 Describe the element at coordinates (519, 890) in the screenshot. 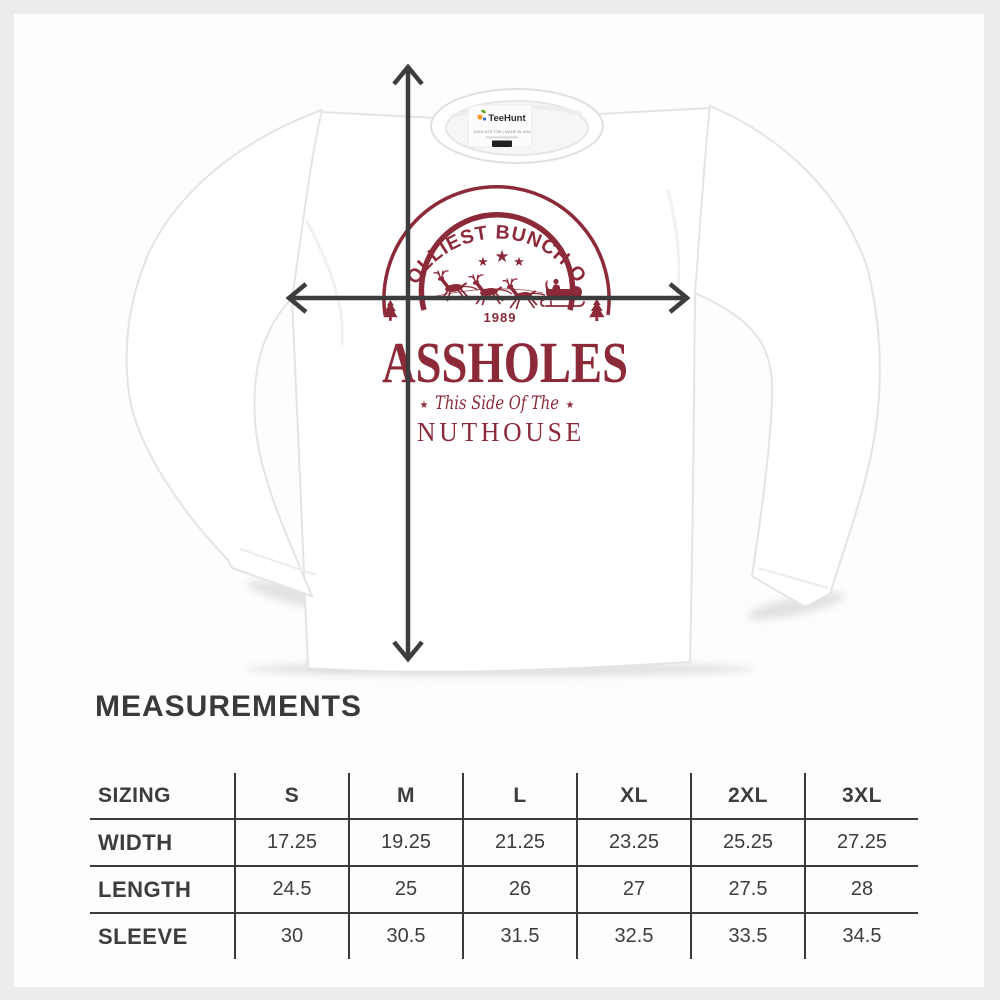

I see `table-cell: 26` at that location.